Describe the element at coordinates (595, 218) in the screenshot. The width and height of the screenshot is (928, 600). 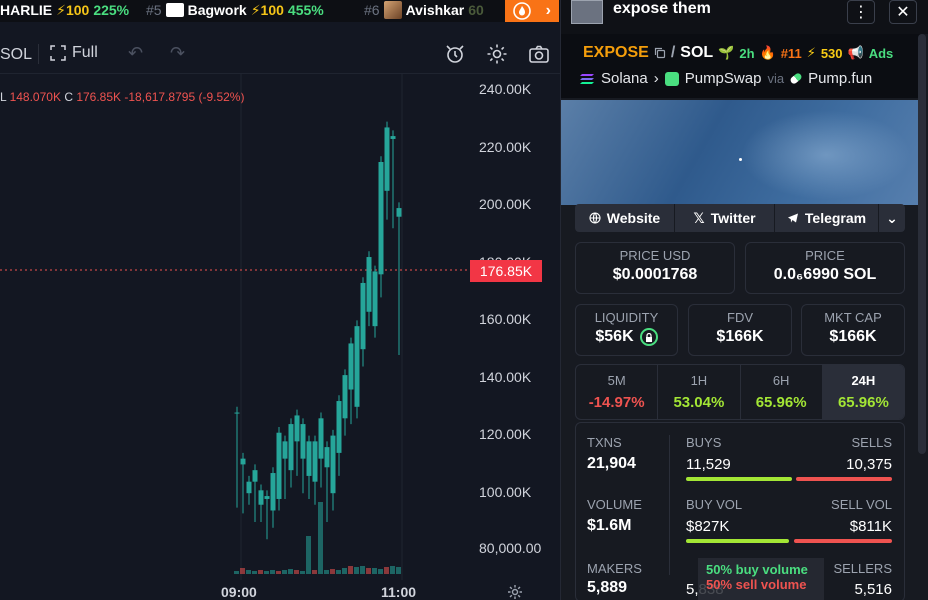
I see `globe-icon` at that location.